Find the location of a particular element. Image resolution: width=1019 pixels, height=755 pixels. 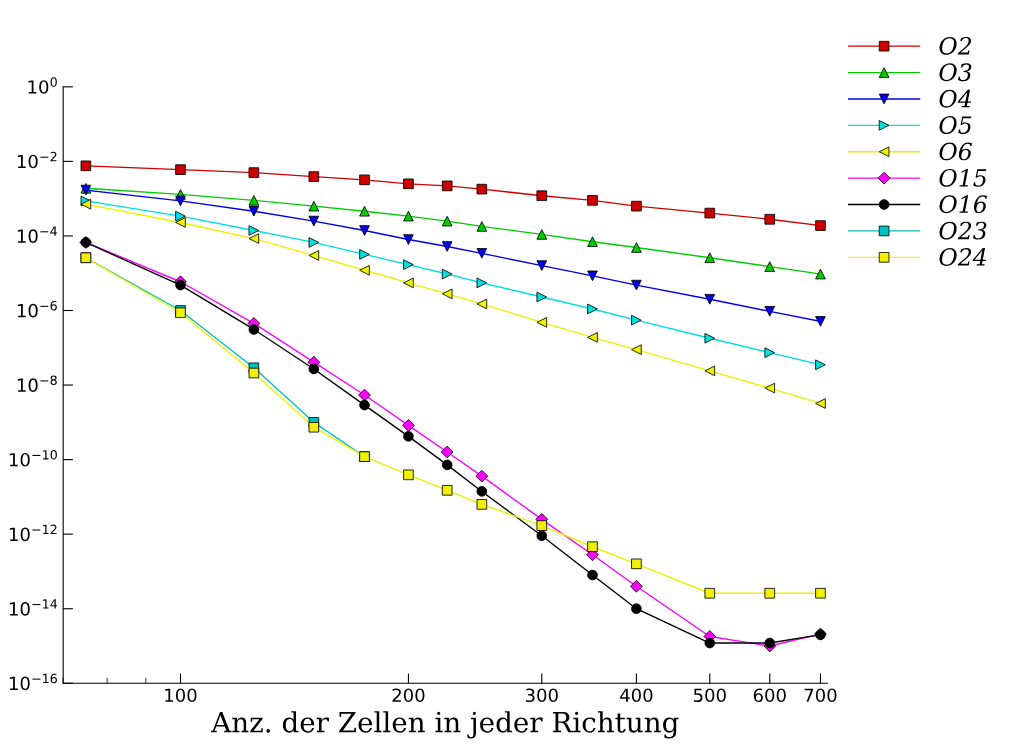

x-axis-title: Anz. der Zellen in jeder Richtung is located at coordinates (445, 725).